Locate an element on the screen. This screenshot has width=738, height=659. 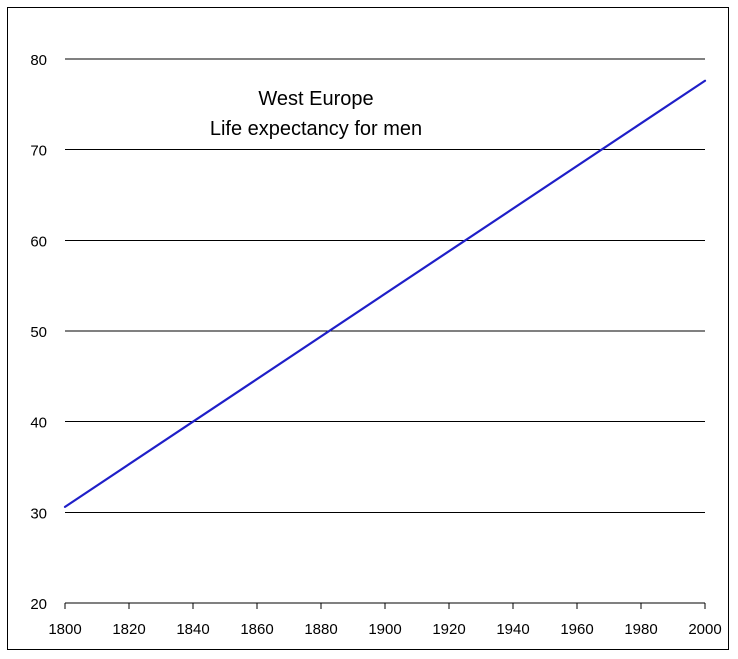
chart-title-line-1: West Europe is located at coordinates (315, 99).